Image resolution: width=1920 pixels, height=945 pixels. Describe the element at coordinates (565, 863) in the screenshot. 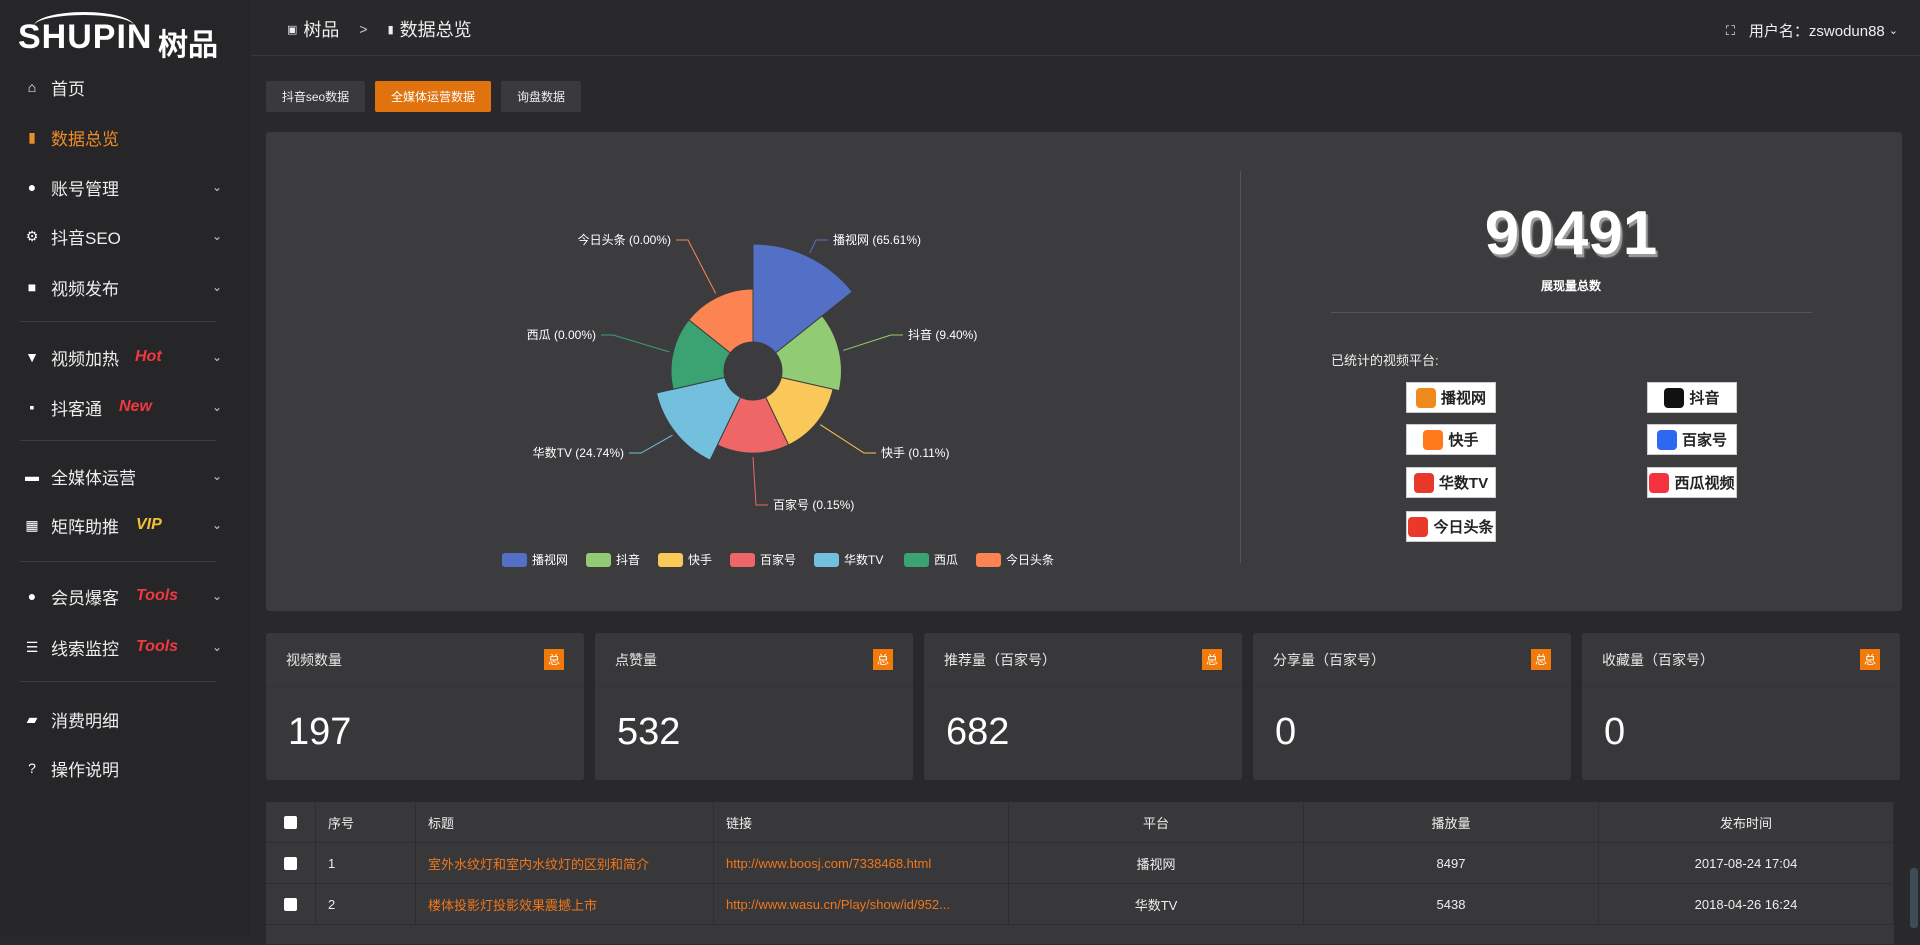

I see `title-link: 室外水纹灯和室内水纹灯的区别和简介` at that location.